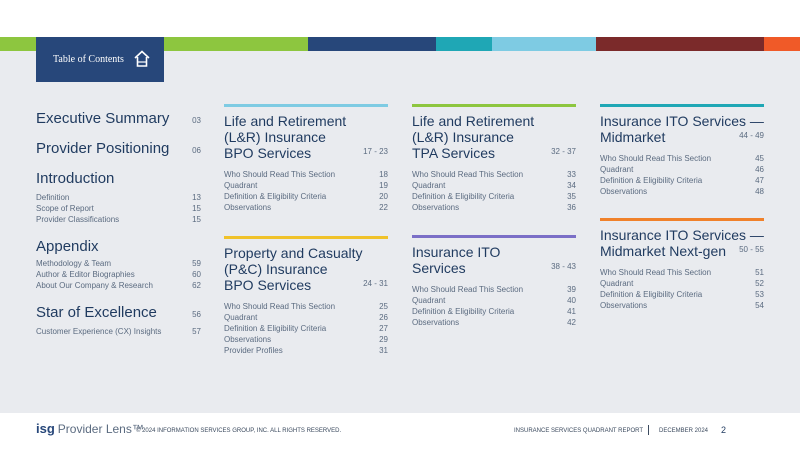  What do you see at coordinates (88, 59) in the screenshot?
I see `toc-tab-label: Table of Contents` at bounding box center [88, 59].